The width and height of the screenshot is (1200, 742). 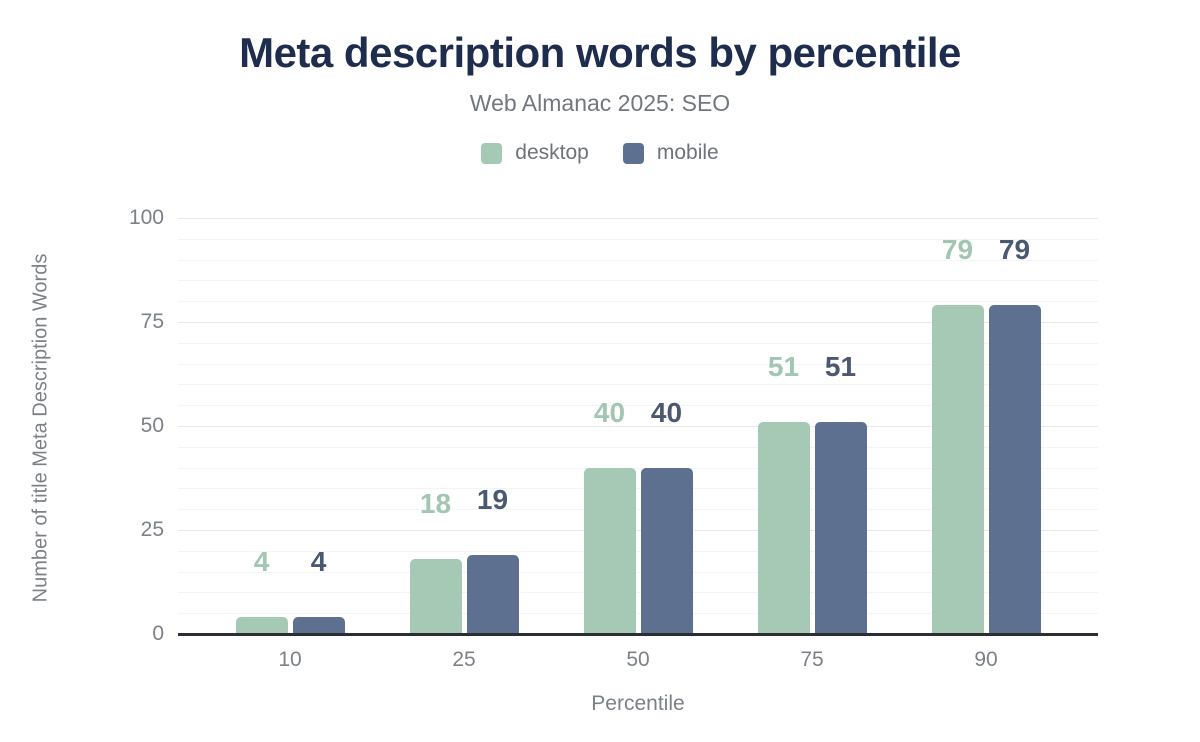 I want to click on legend-item-desktop: desktop, so click(x=535, y=153).